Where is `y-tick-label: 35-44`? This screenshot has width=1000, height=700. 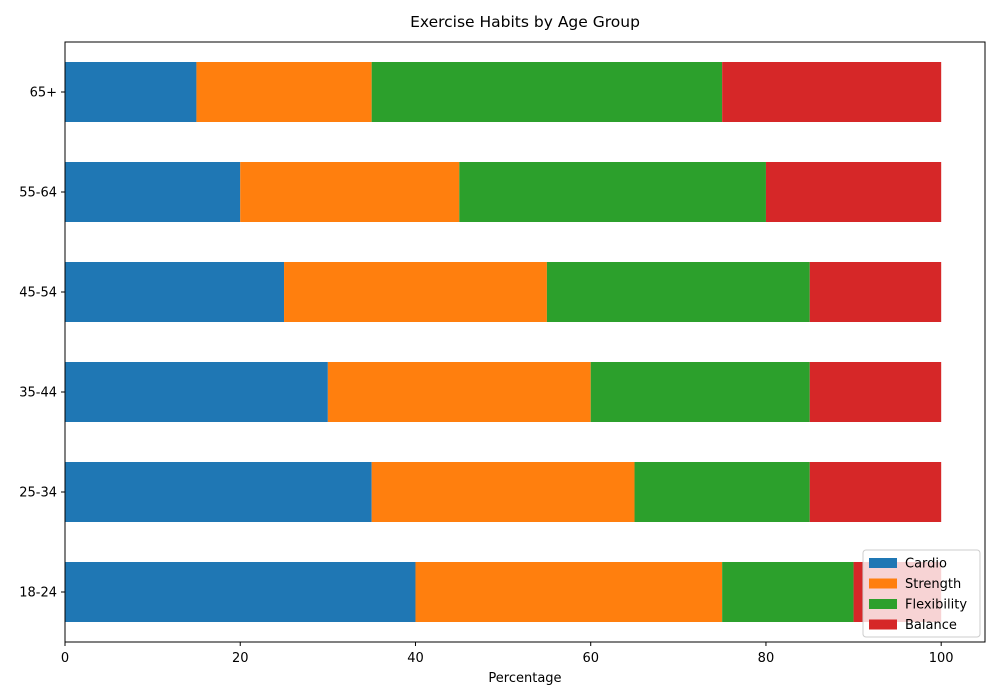 y-tick-label: 35-44 is located at coordinates (38, 393).